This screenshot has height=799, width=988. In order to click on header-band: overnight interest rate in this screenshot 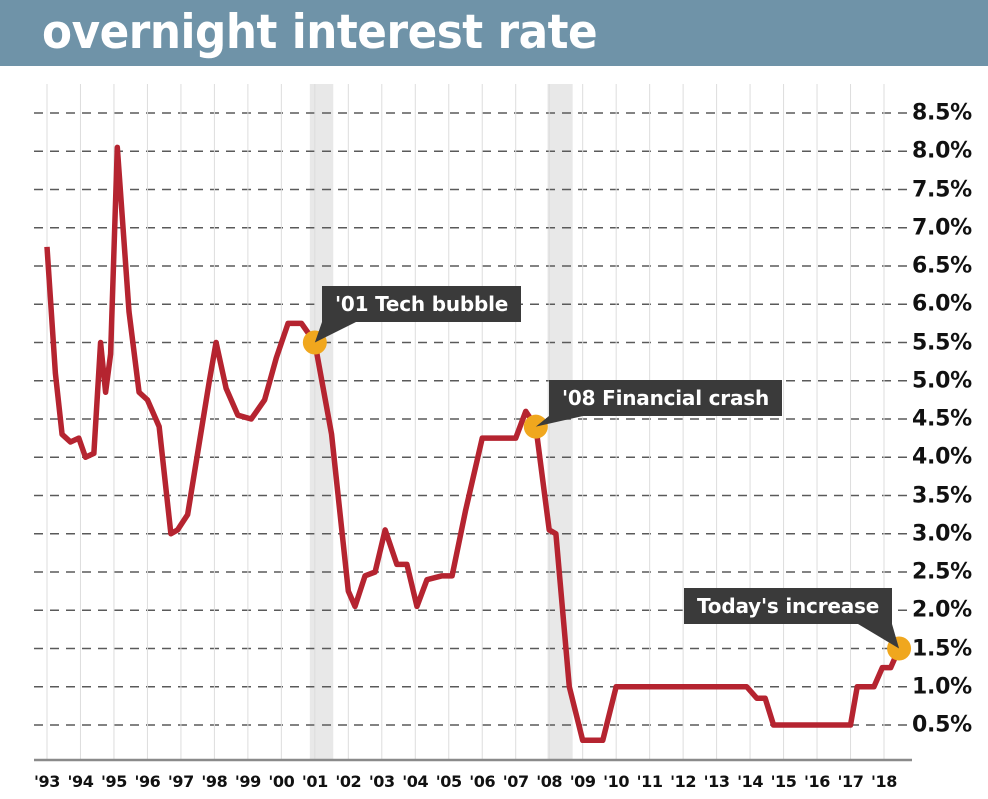, I will do `click(494, 33)`.